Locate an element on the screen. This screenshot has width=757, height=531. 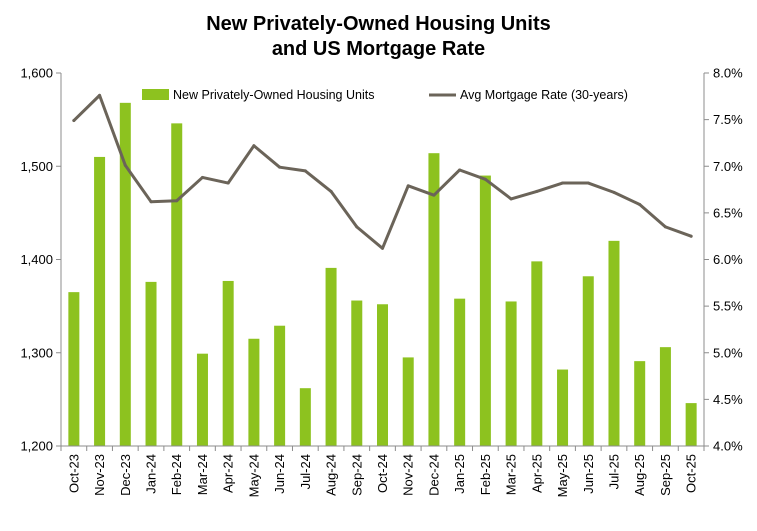
x-tick-label-Nov-23: Nov-23 is located at coordinates (99, 475).